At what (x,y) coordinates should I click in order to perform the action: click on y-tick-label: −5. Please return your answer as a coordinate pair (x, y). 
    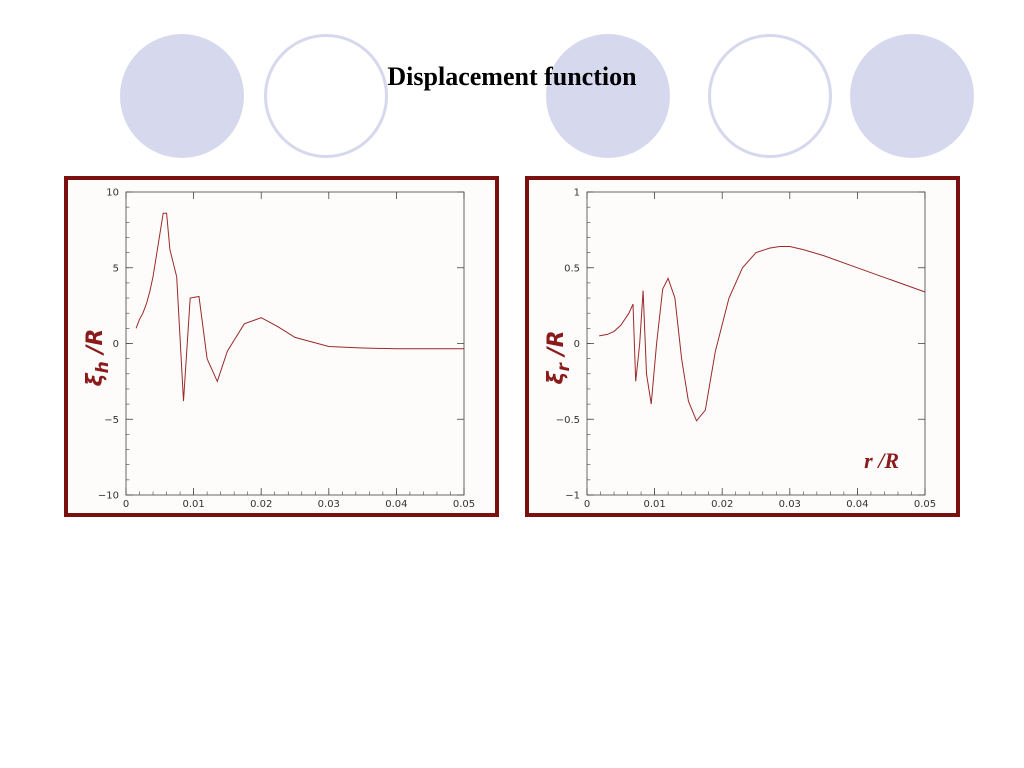
    Looking at the image, I should click on (111, 420).